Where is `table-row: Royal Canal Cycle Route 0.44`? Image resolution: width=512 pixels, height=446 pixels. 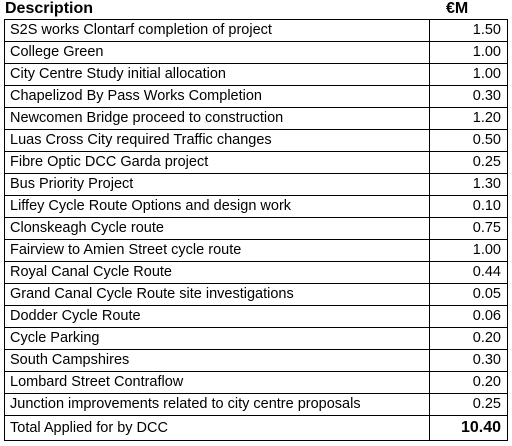
table-row: Royal Canal Cycle Route 0.44 is located at coordinates (256, 272).